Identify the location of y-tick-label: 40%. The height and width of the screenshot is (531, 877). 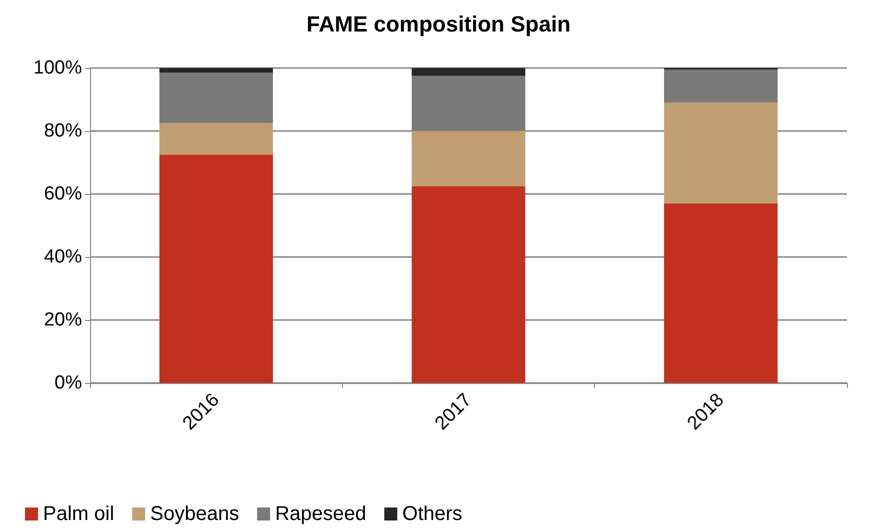
(63, 257).